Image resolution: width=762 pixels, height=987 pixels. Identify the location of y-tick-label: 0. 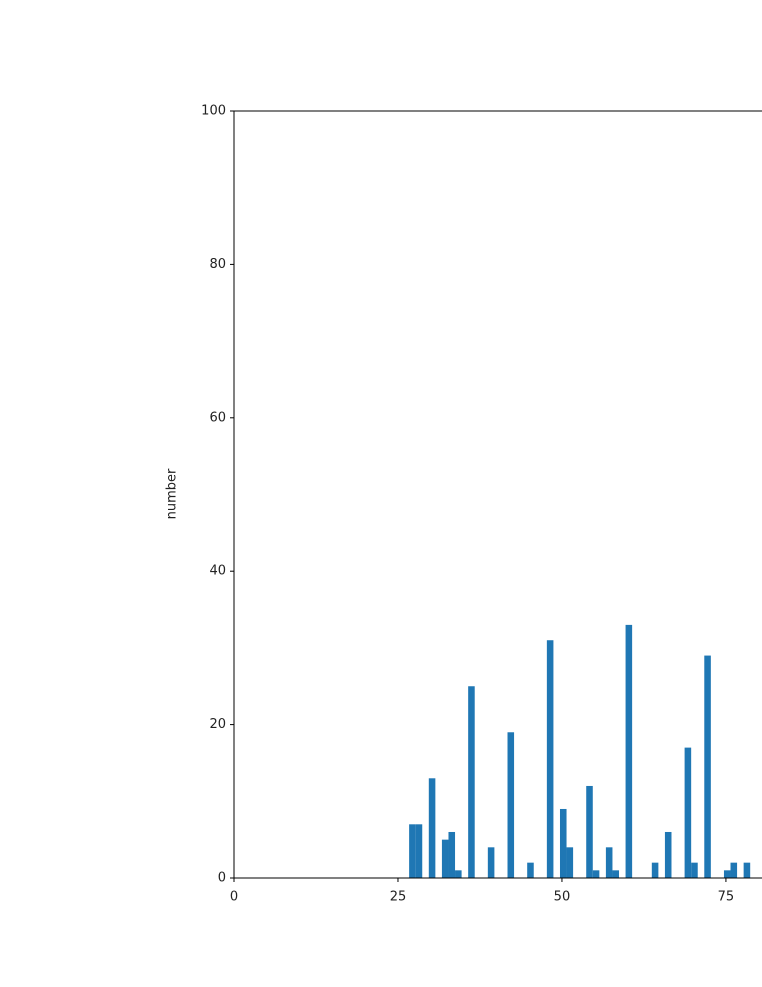
(222, 878).